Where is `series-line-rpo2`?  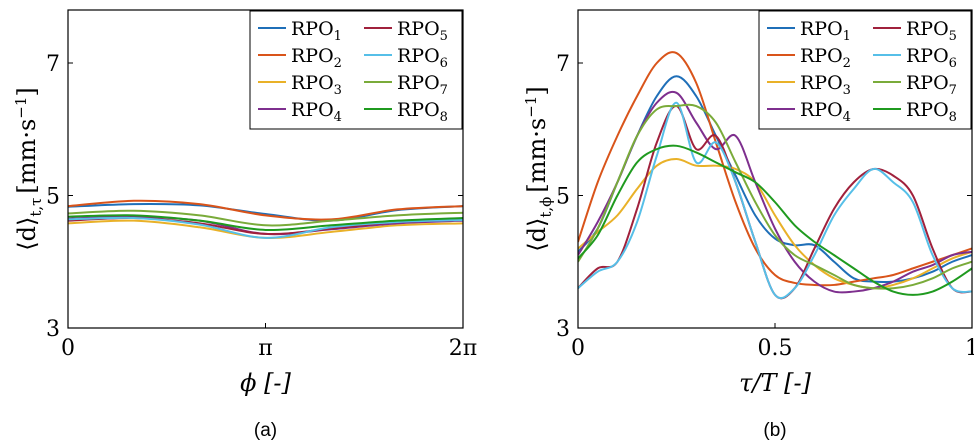
series-line-rpo2 is located at coordinates (265, 210).